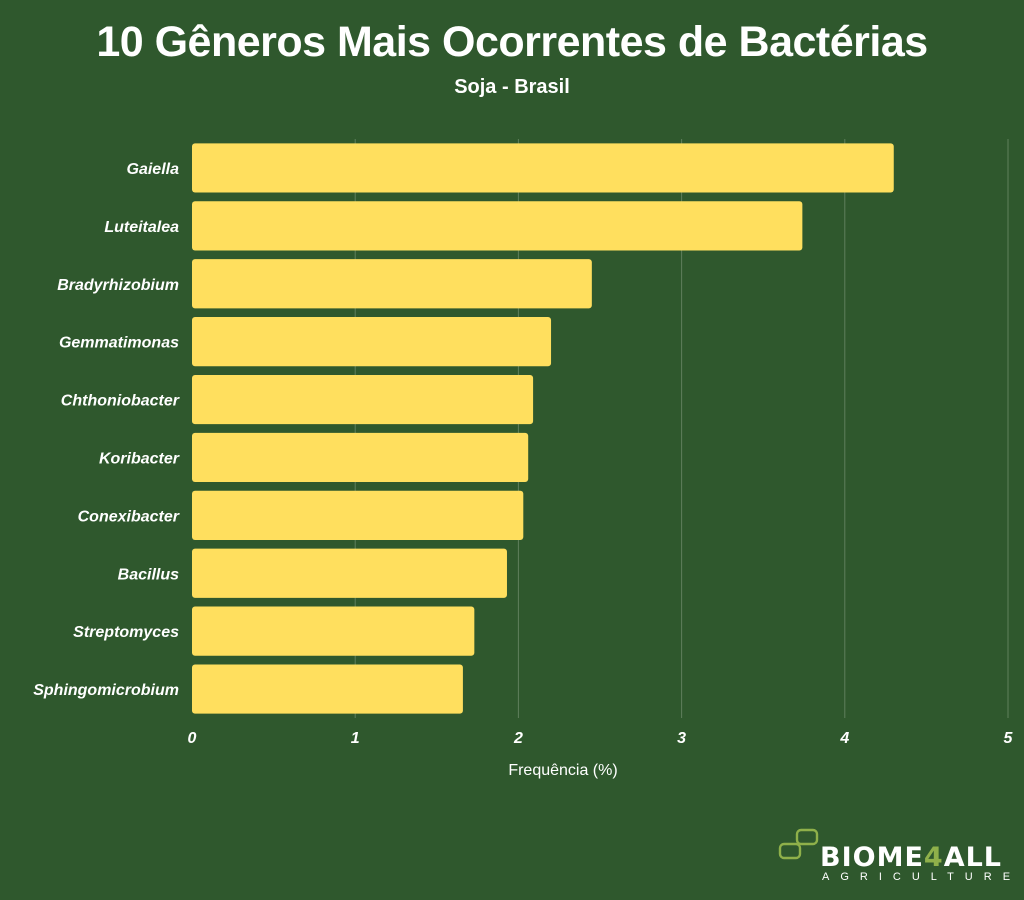 The height and width of the screenshot is (900, 1024). Describe the element at coordinates (601, 738) in the screenshot. I see `x-tick-labels: 0 1 2 3 4 5` at that location.